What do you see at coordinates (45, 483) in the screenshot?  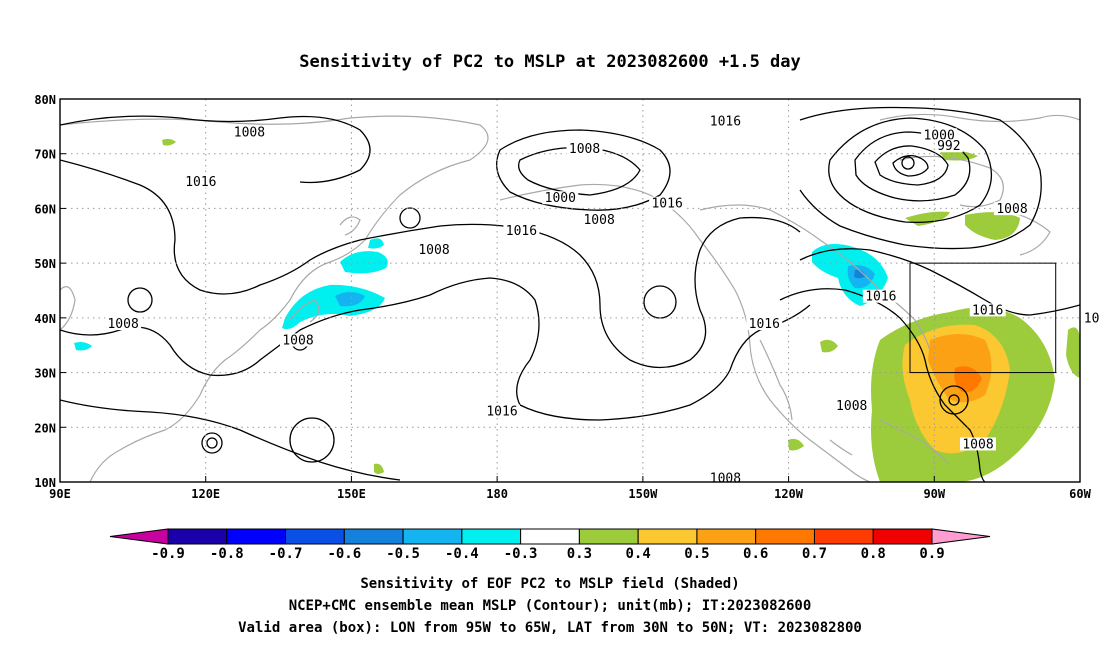 I see `y-tick-label: 10N` at bounding box center [45, 483].